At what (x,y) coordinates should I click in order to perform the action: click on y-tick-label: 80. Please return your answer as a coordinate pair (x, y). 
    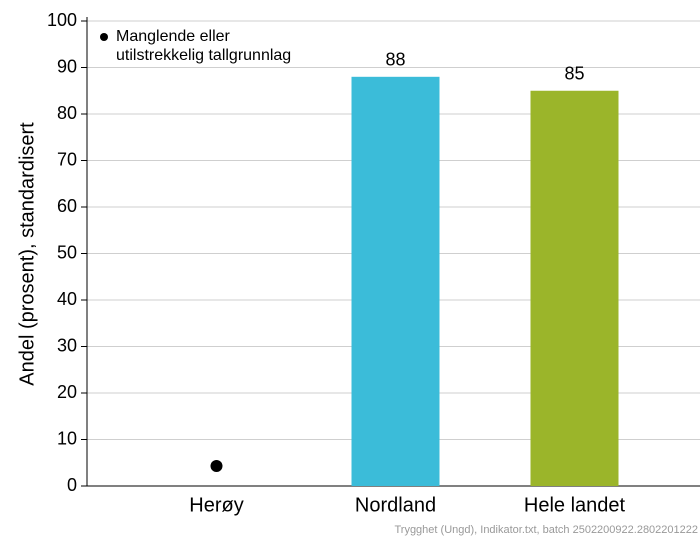
    Looking at the image, I should click on (67, 113).